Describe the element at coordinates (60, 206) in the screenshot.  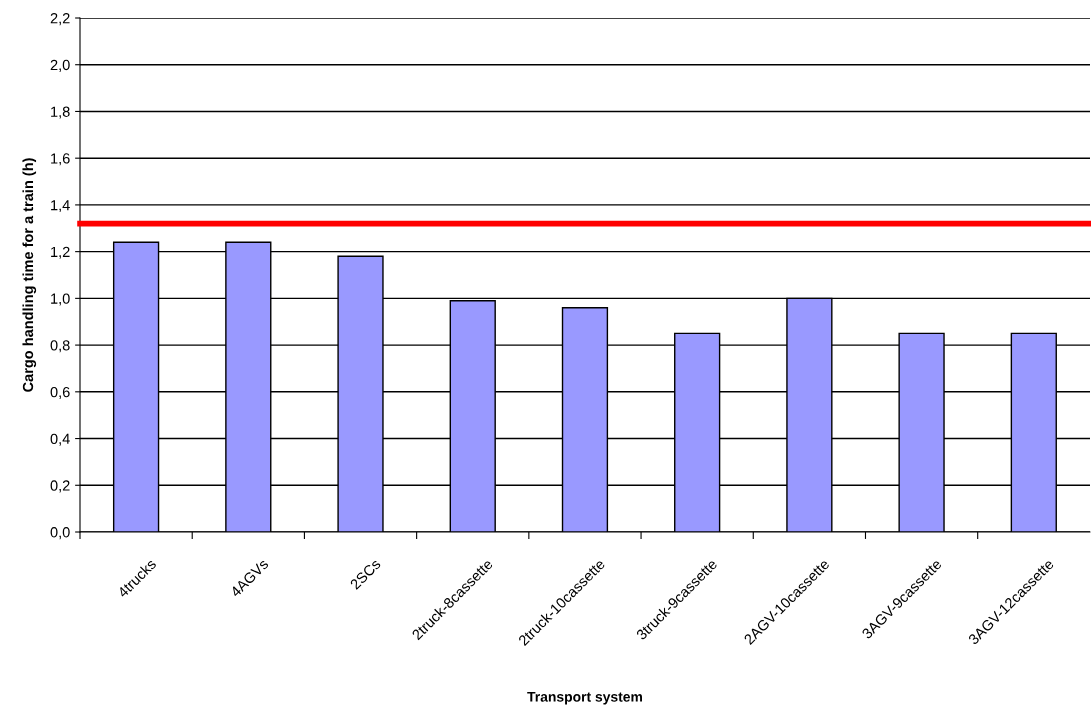
I see `y-tick-label: 1,4` at that location.